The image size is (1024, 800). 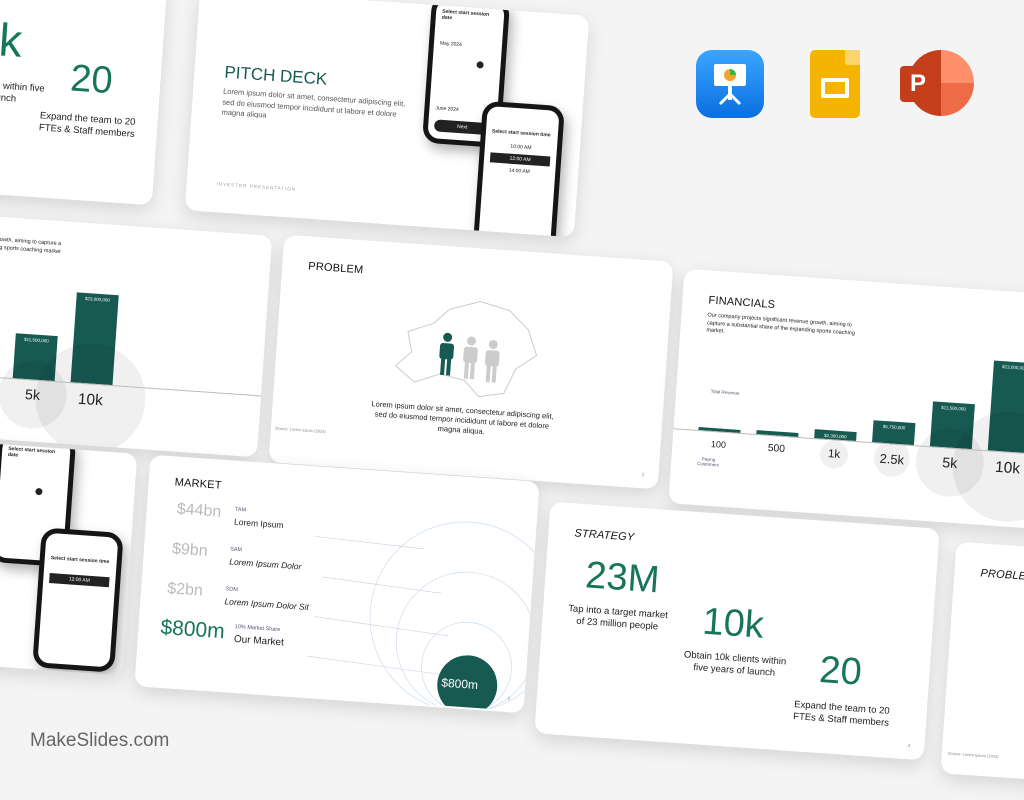 I want to click on market-title: MARKET, so click(x=198, y=483).